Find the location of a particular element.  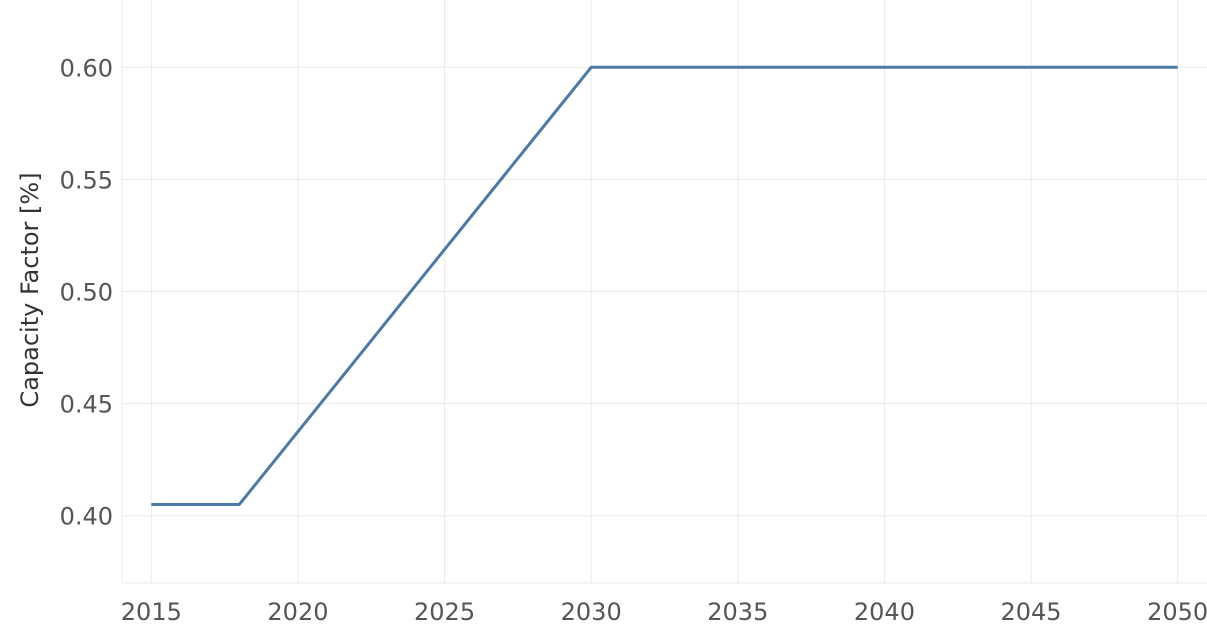

y-tick-label: 0.50 is located at coordinates (86, 293).